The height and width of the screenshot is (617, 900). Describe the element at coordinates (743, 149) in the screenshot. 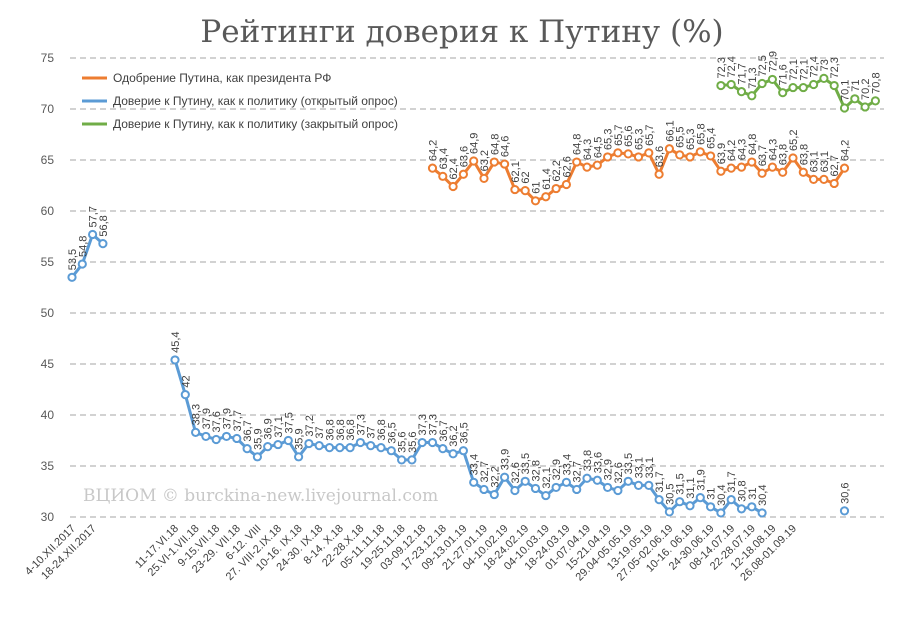

I see `data-label: 64,3` at that location.